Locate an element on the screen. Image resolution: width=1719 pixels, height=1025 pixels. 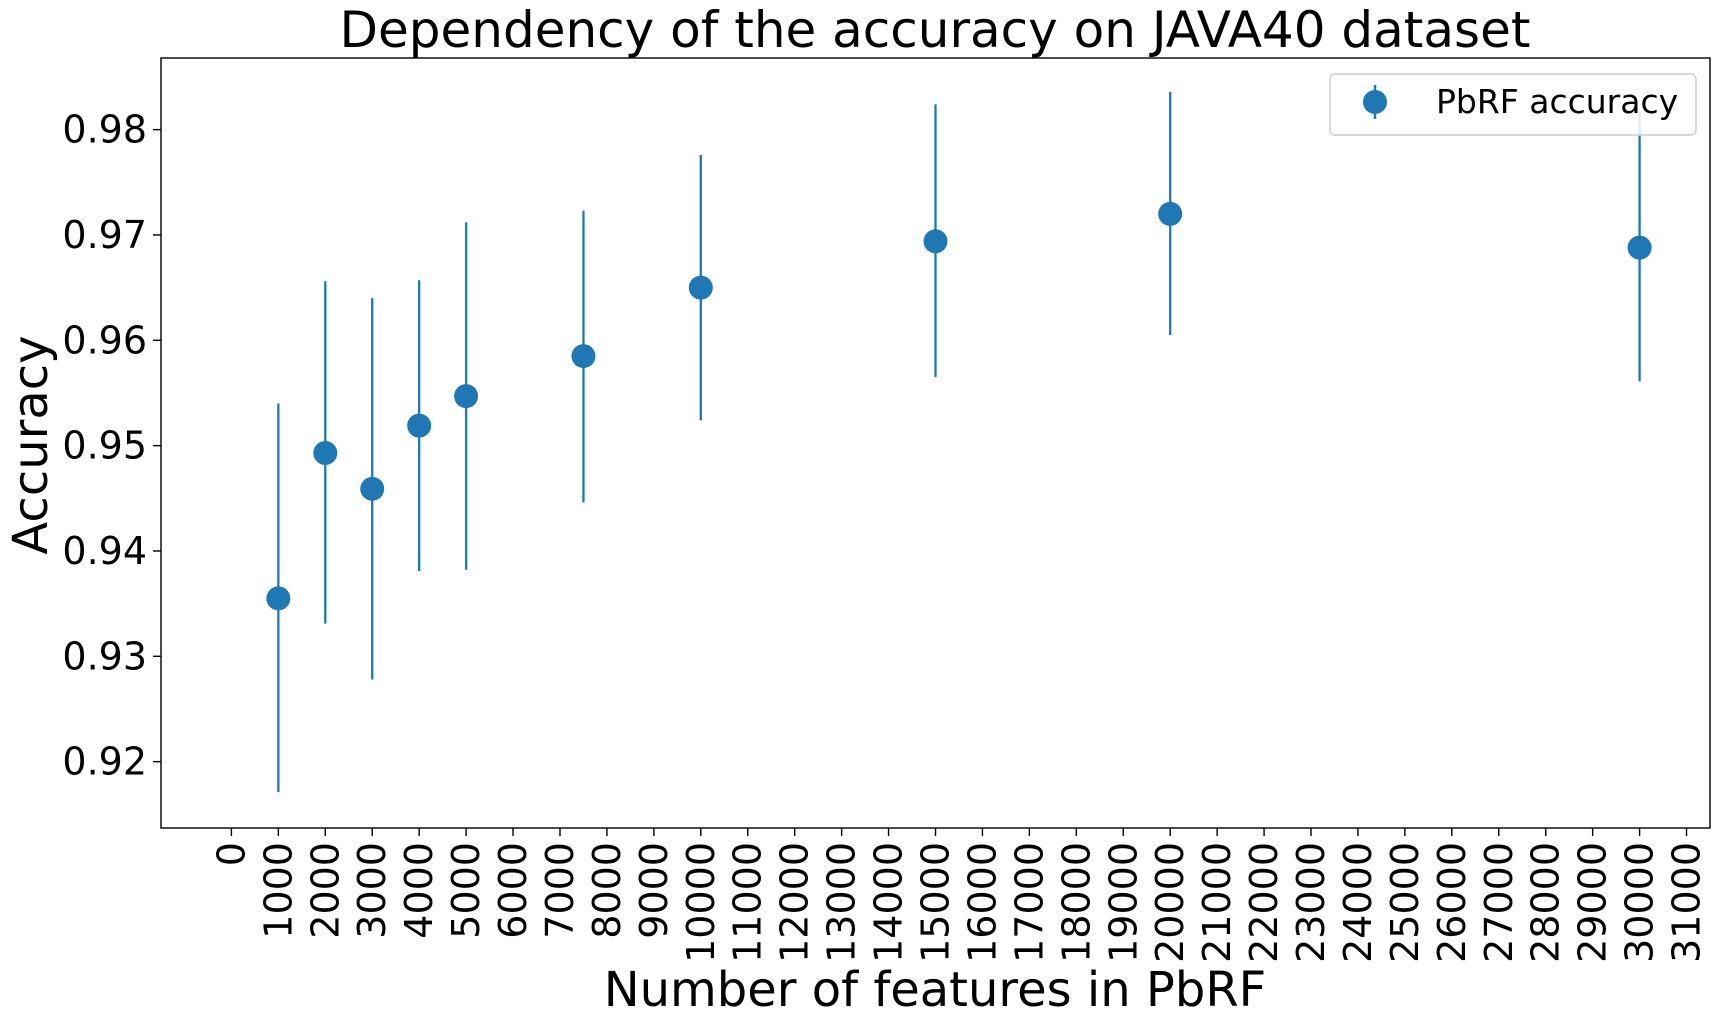
x-tick-label: 12000 is located at coordinates (795, 902).